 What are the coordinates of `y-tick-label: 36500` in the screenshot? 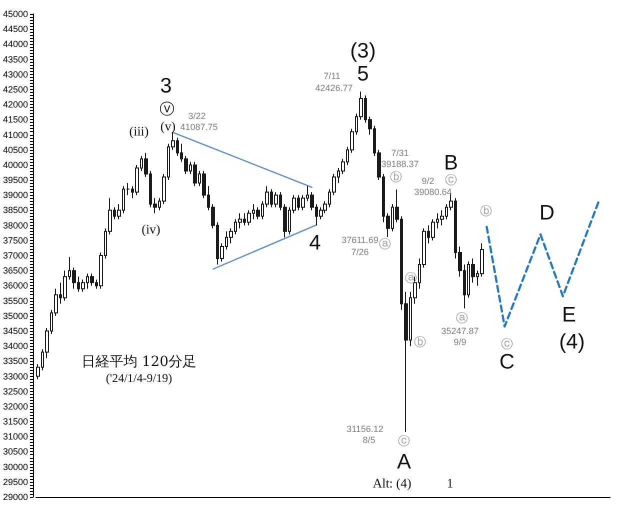 It's located at (15, 271).